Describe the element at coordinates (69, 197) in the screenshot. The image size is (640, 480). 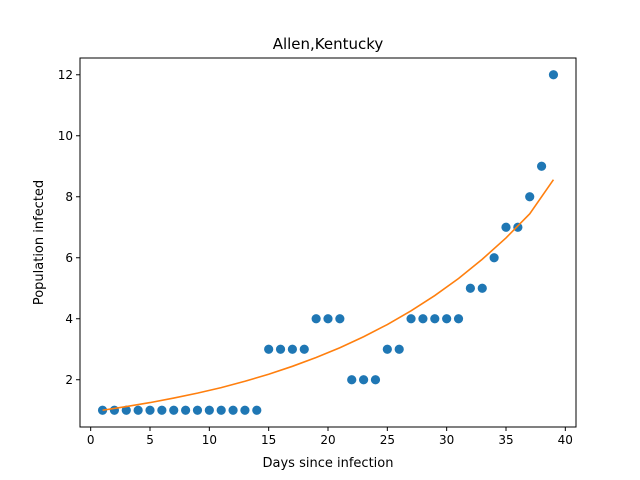
I see `y-tick-label: 8` at that location.